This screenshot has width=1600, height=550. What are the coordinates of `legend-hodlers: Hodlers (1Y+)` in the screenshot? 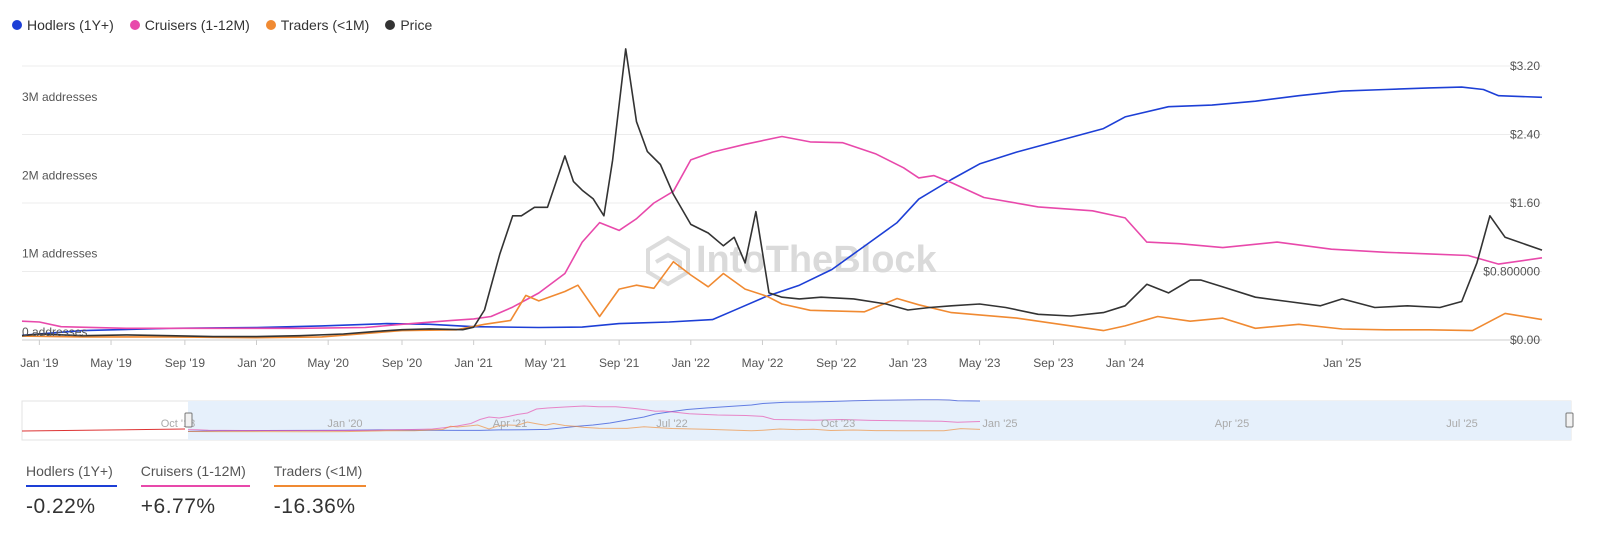 It's located at (63, 25).